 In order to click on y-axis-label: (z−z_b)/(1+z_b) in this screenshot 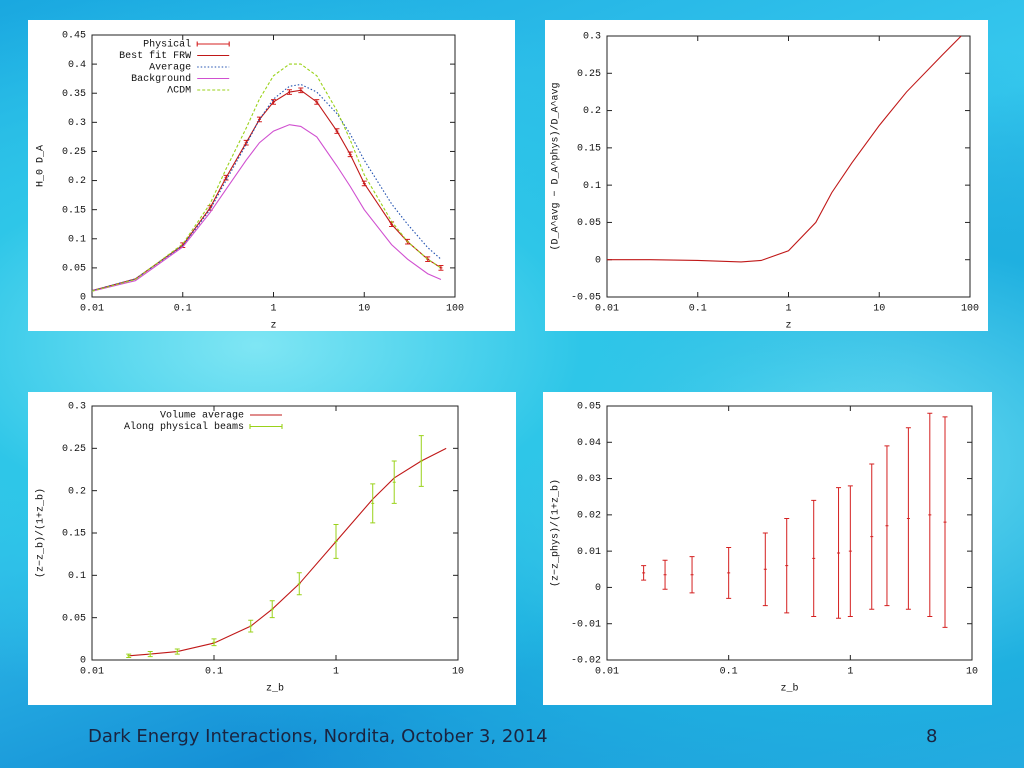, I will do `click(41, 533)`.